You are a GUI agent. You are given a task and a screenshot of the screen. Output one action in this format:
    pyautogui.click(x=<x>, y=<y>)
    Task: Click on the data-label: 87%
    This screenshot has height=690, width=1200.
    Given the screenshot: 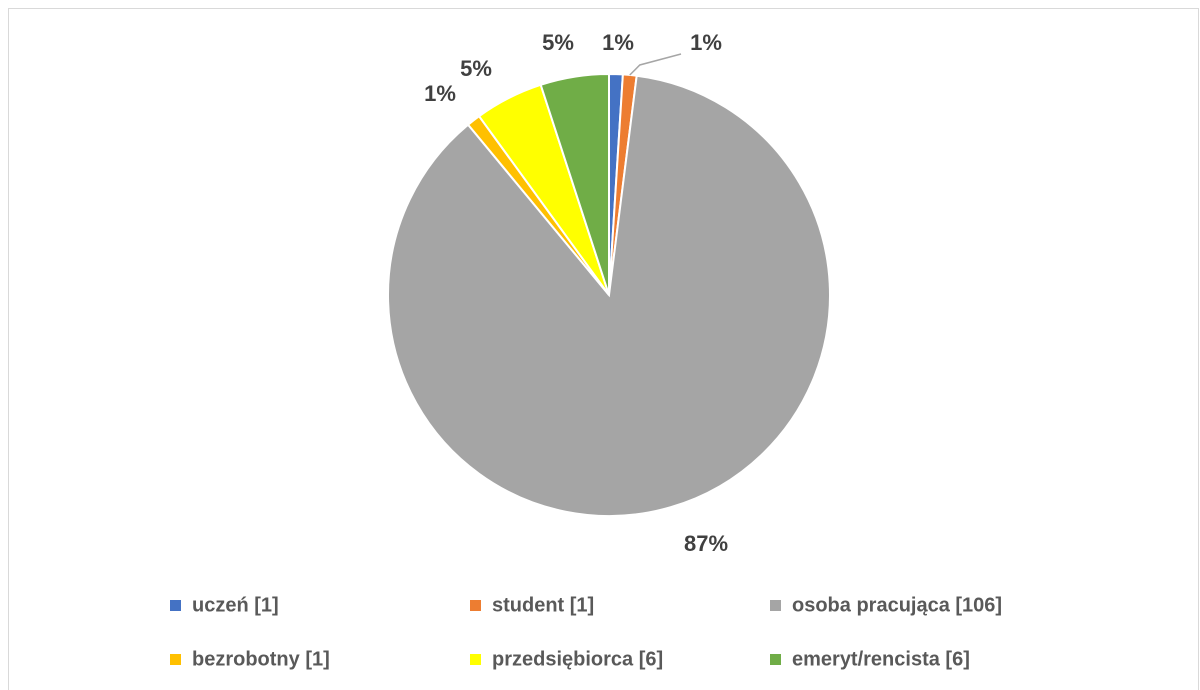 What is the action you would take?
    pyautogui.click(x=706, y=543)
    